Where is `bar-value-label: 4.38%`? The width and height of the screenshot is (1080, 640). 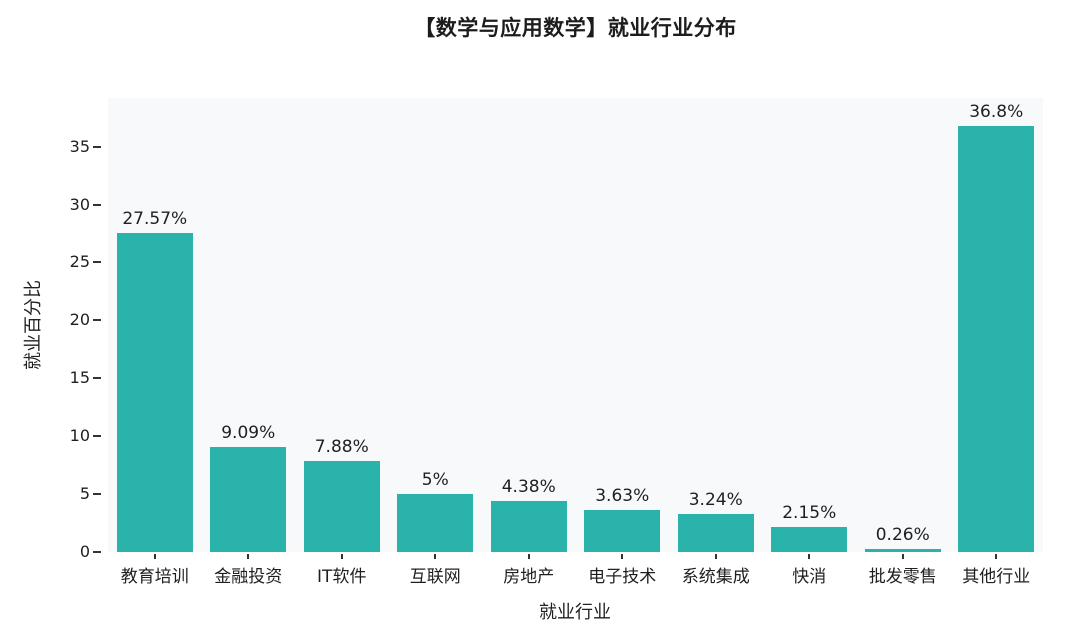
bar-value-label: 4.38% is located at coordinates (528, 487).